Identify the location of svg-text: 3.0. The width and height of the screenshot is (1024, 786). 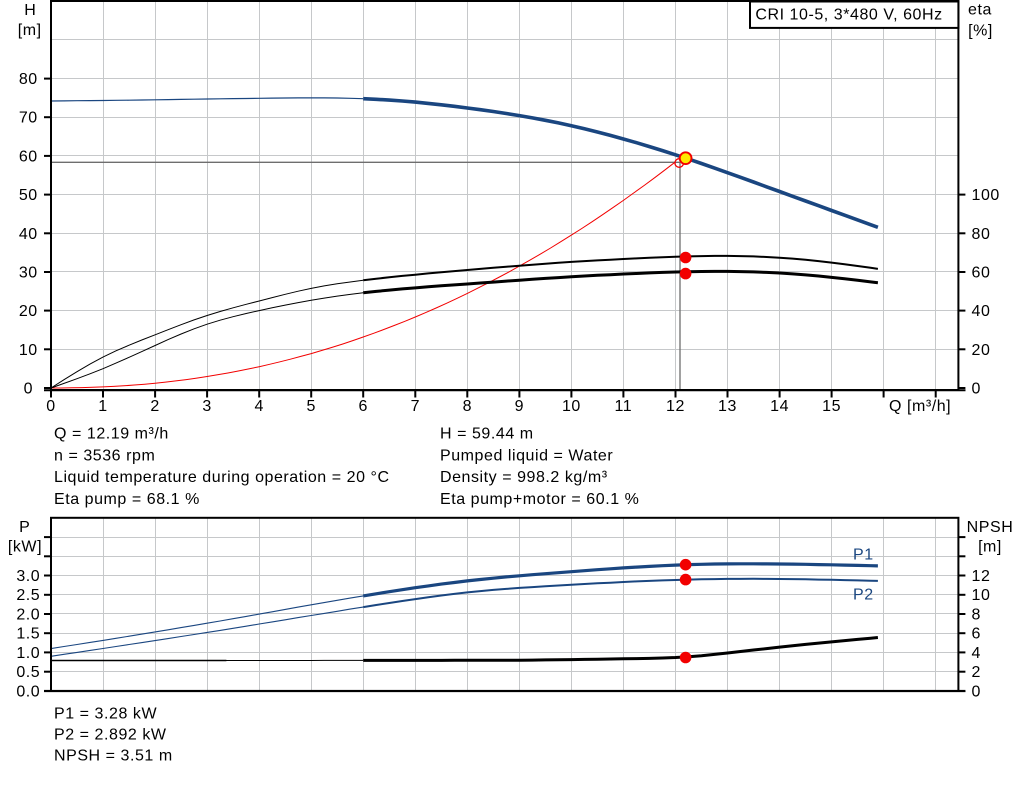
(28, 576).